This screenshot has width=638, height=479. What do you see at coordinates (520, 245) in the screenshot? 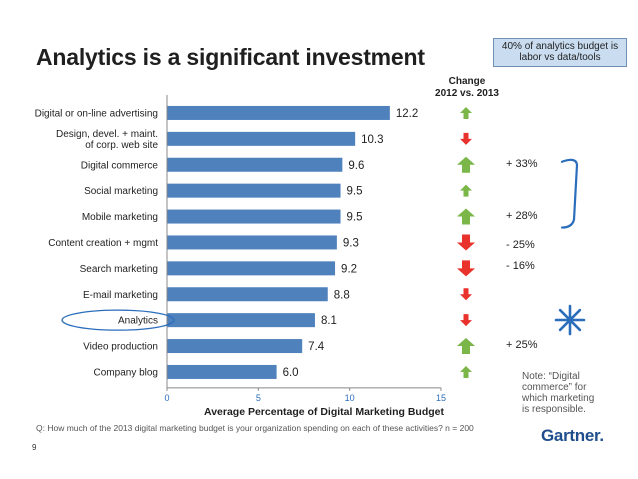
I see `change-percent-label: - 25%` at bounding box center [520, 245].